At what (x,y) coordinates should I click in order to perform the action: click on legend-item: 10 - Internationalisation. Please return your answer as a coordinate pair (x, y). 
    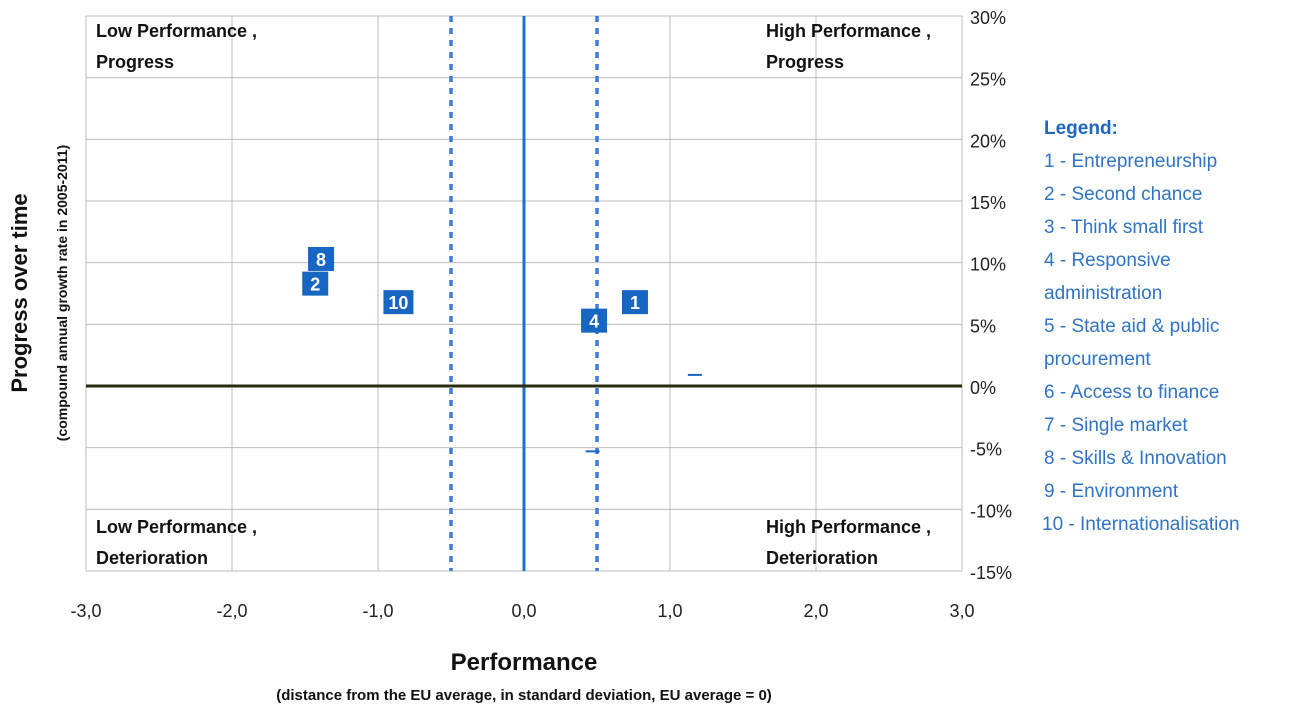
    Looking at the image, I should click on (1141, 524).